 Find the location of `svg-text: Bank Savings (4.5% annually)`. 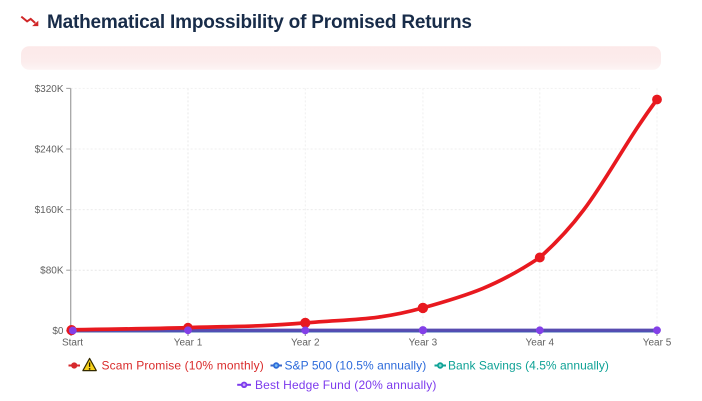

svg-text: Bank Savings (4.5% annually) is located at coordinates (528, 366).